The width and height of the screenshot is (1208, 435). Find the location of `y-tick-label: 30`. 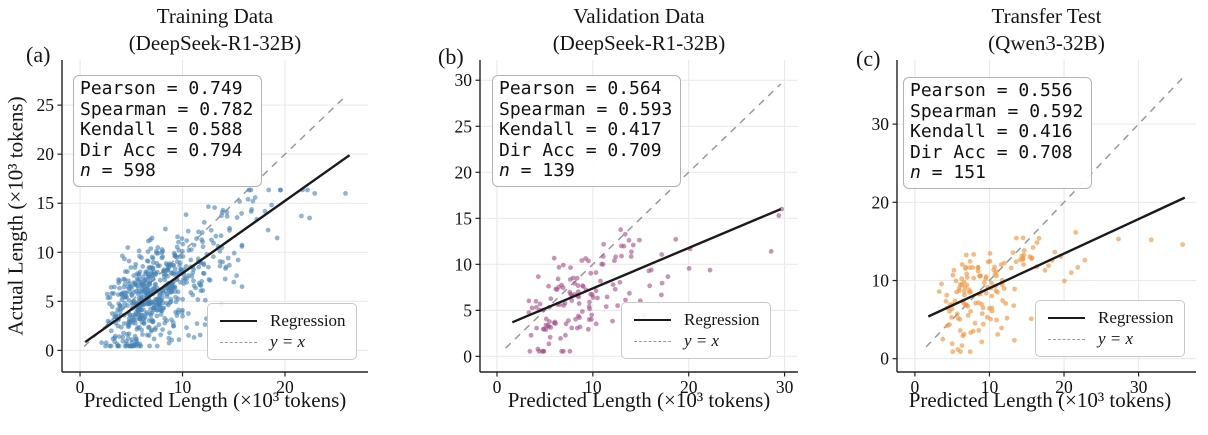

y-tick-label: 30 is located at coordinates (464, 80).